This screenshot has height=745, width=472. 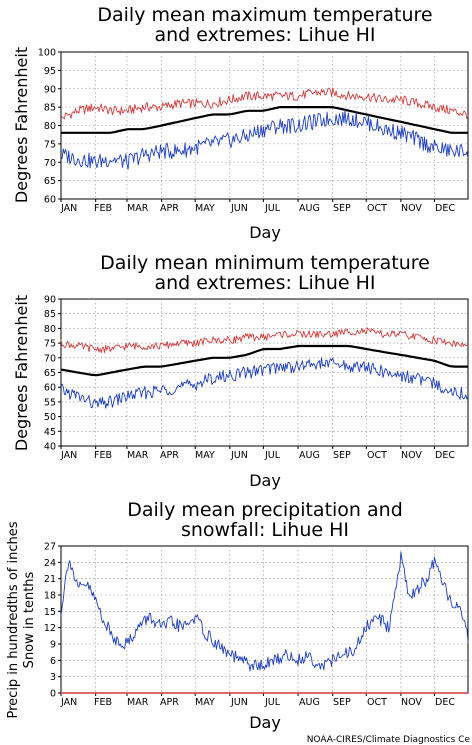 I want to click on panel2-ylabel: Degrees Fahrenheit, so click(x=21, y=373).